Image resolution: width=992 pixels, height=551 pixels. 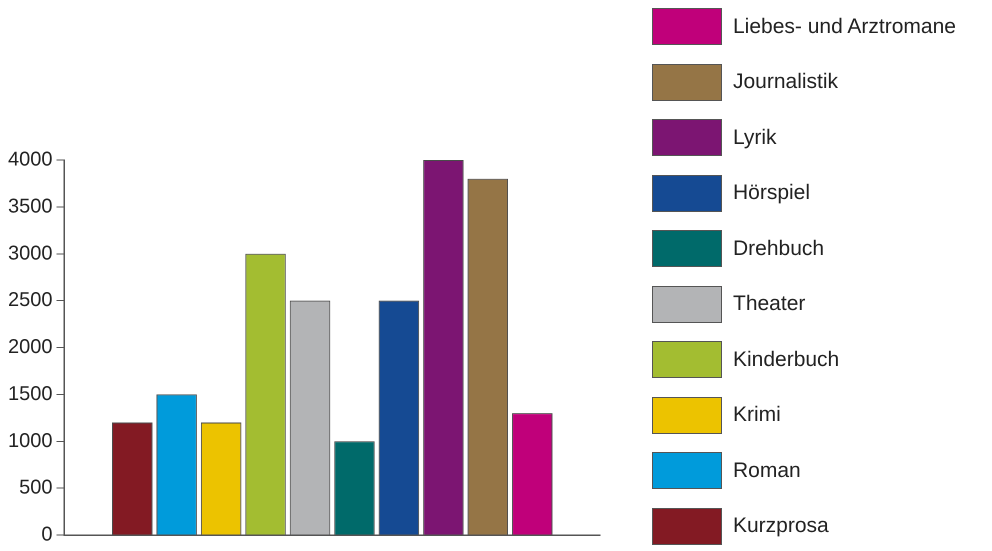 I want to click on y-tick-label: 500, so click(x=35, y=487).